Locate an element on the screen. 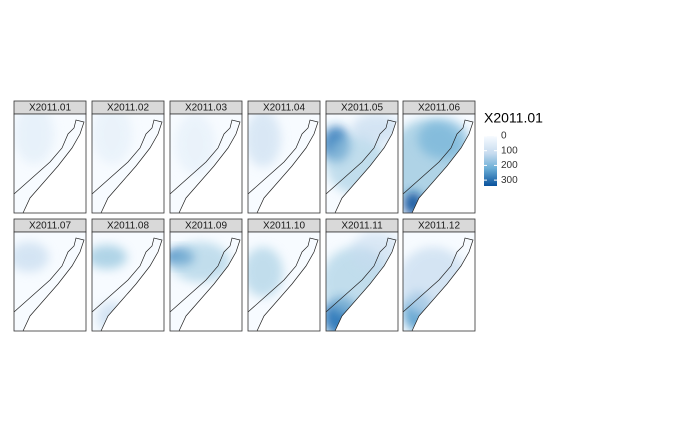  strip-label: X2011.04 is located at coordinates (284, 108).